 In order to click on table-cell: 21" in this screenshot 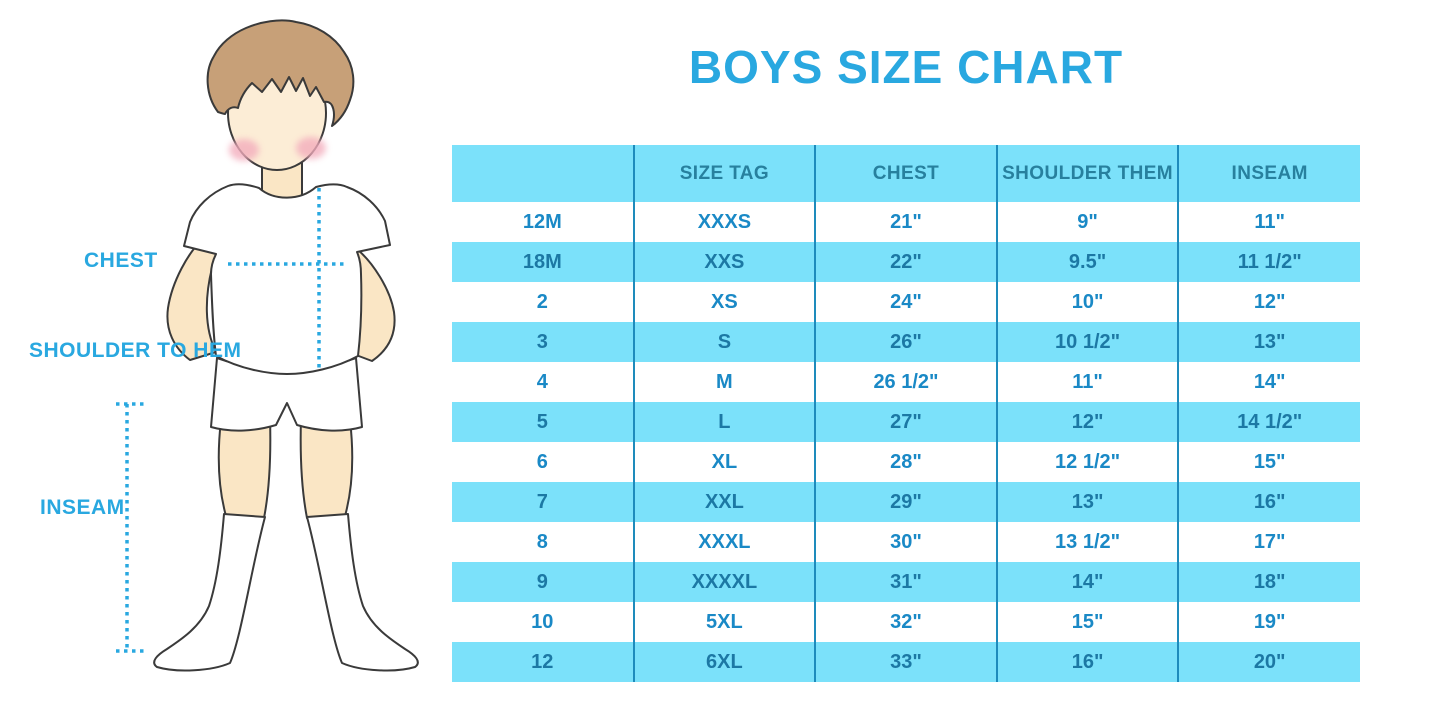, I will do `click(906, 222)`.